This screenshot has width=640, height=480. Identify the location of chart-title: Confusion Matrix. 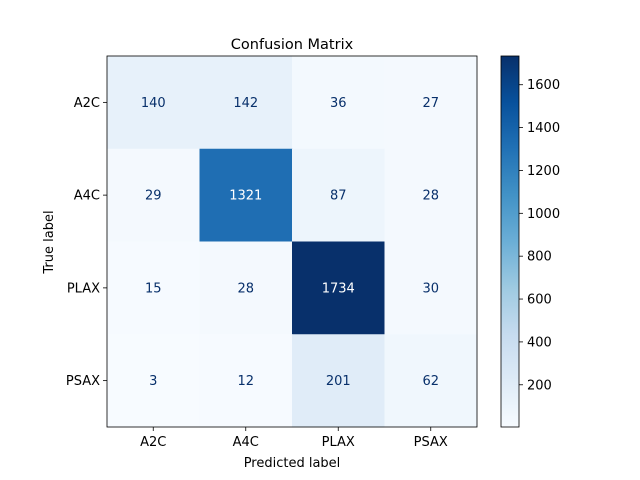
(292, 45).